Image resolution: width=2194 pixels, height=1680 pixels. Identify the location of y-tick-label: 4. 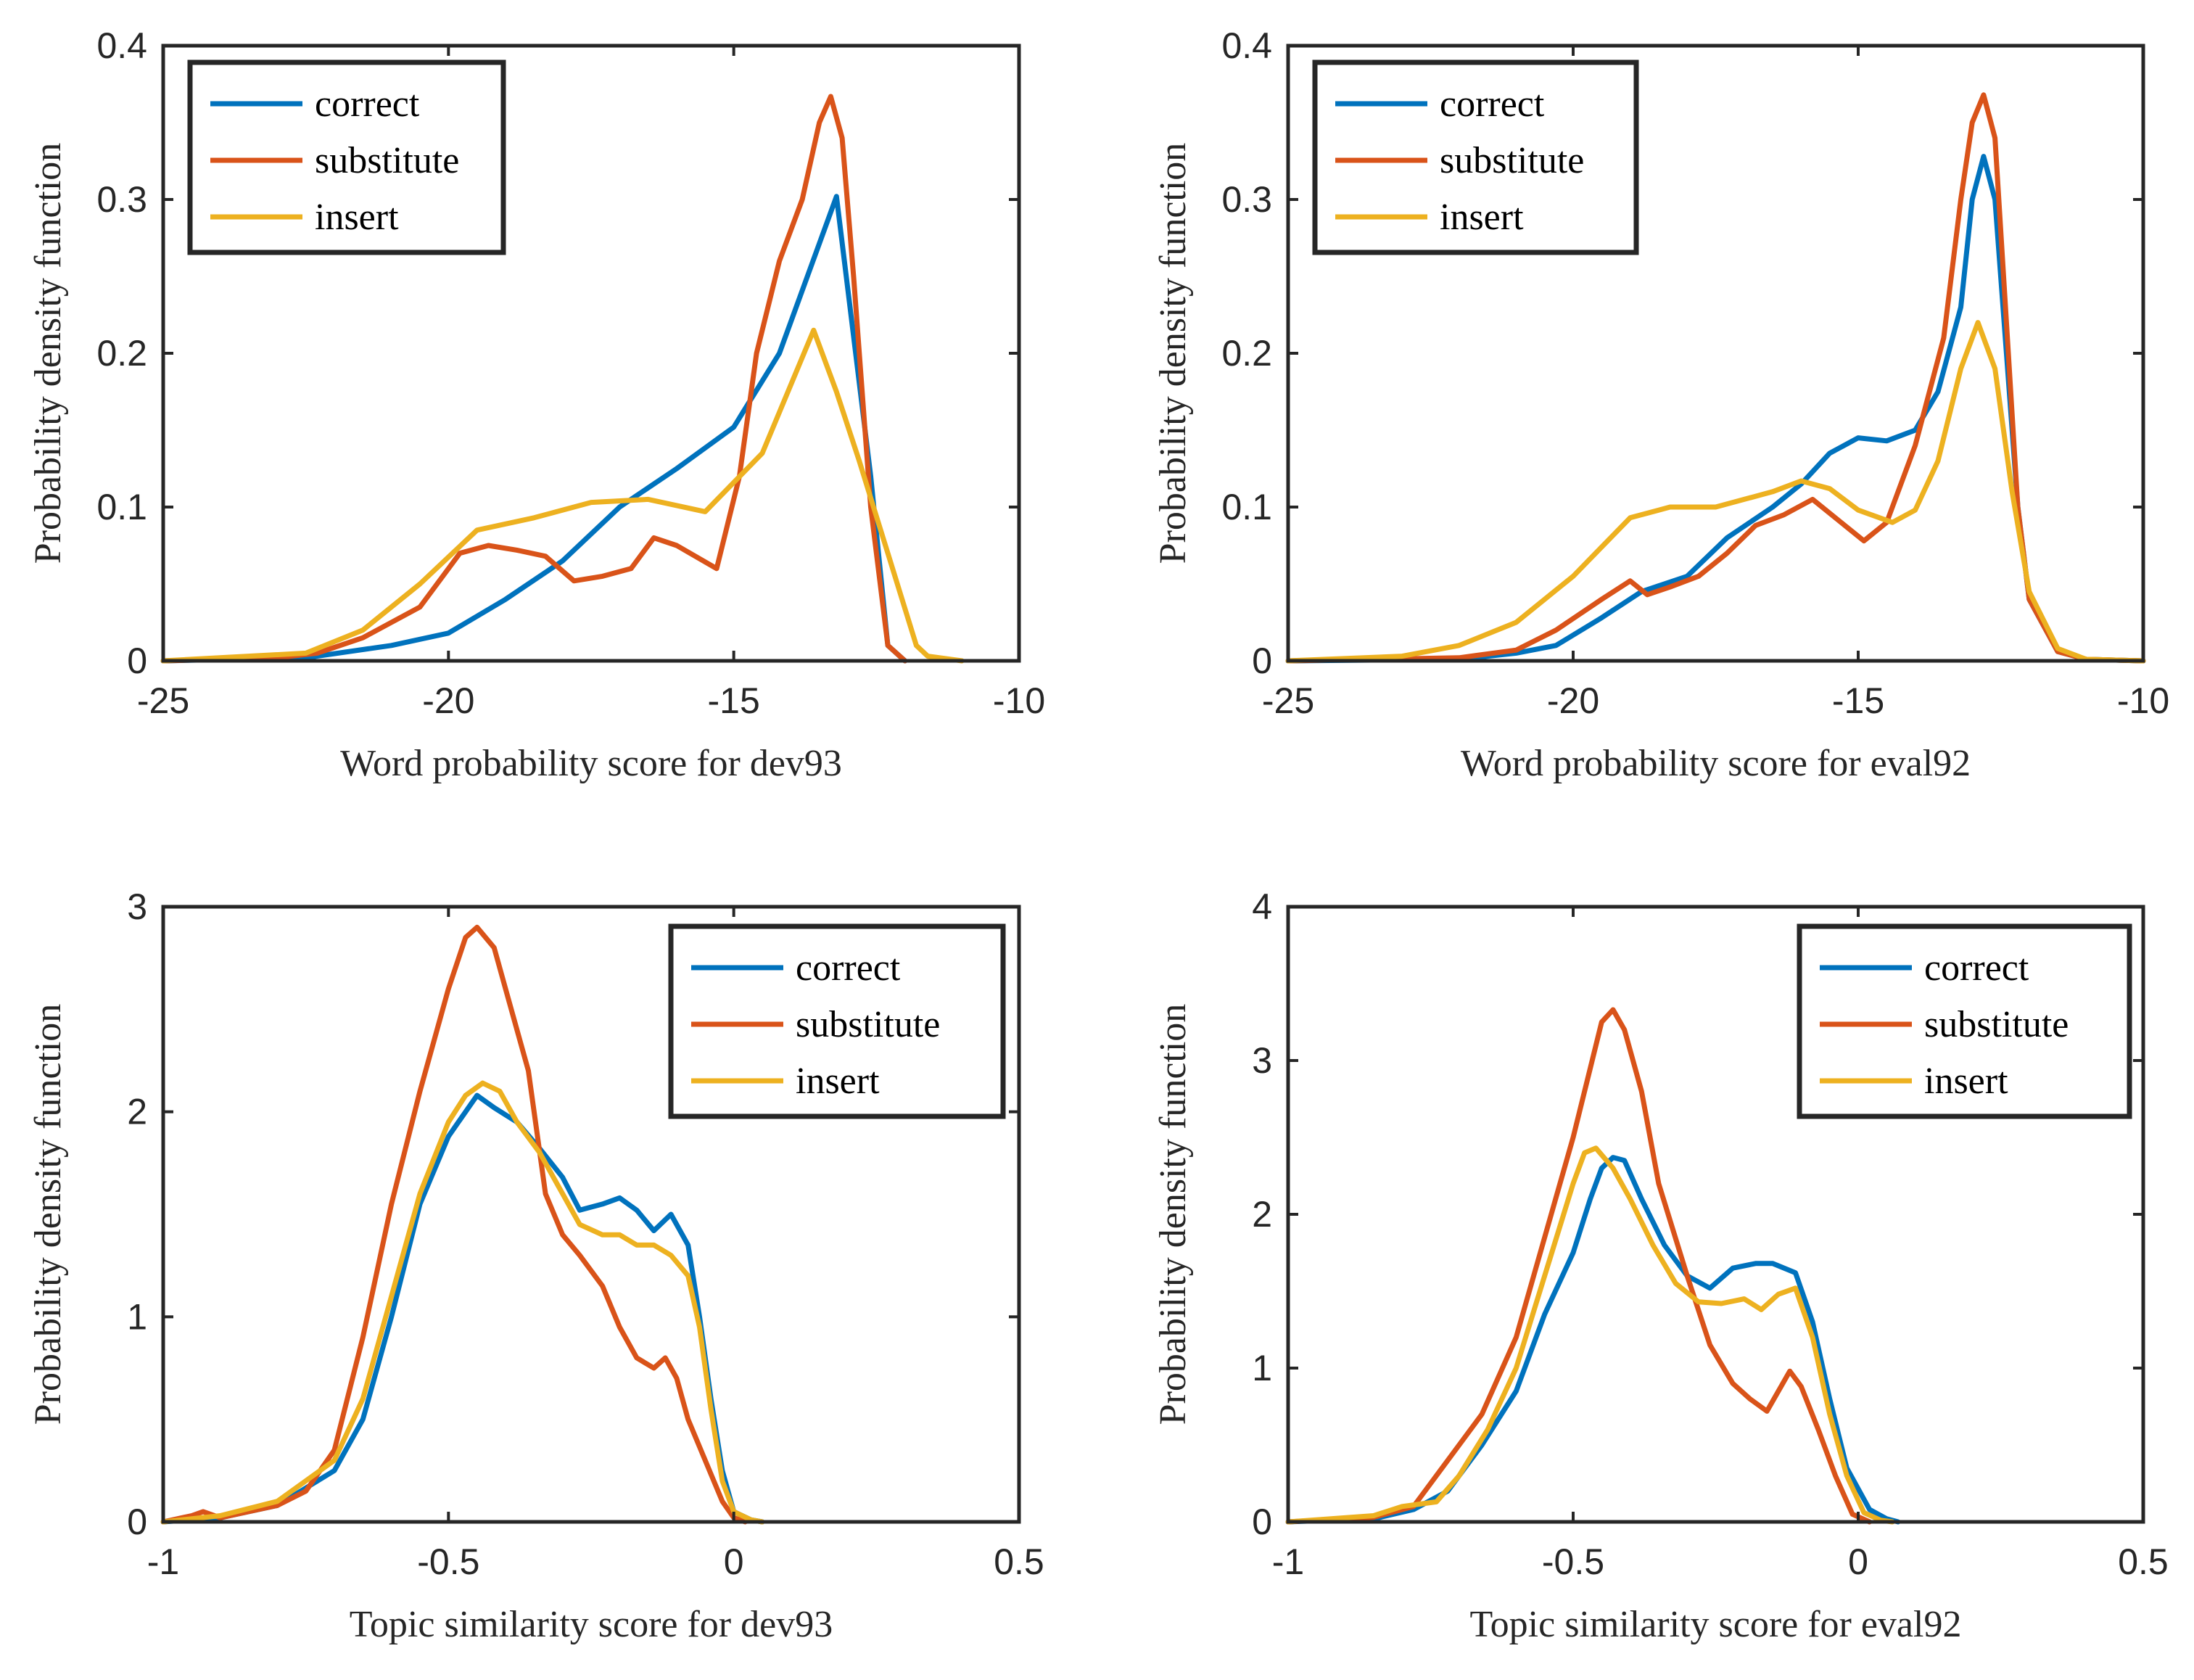
(1262, 906).